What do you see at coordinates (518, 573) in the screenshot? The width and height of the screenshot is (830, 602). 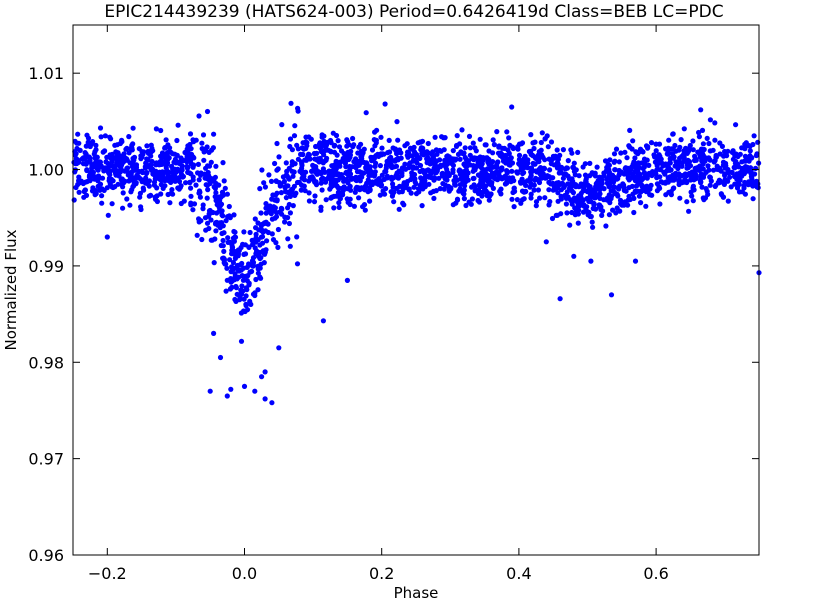 I see `x-tick-label: 0.4` at bounding box center [518, 573].